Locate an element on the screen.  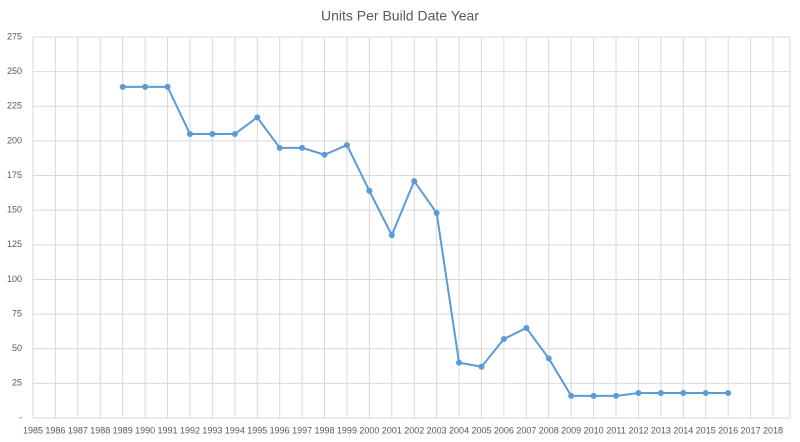
x-tick-label: 1989 is located at coordinates (123, 430).